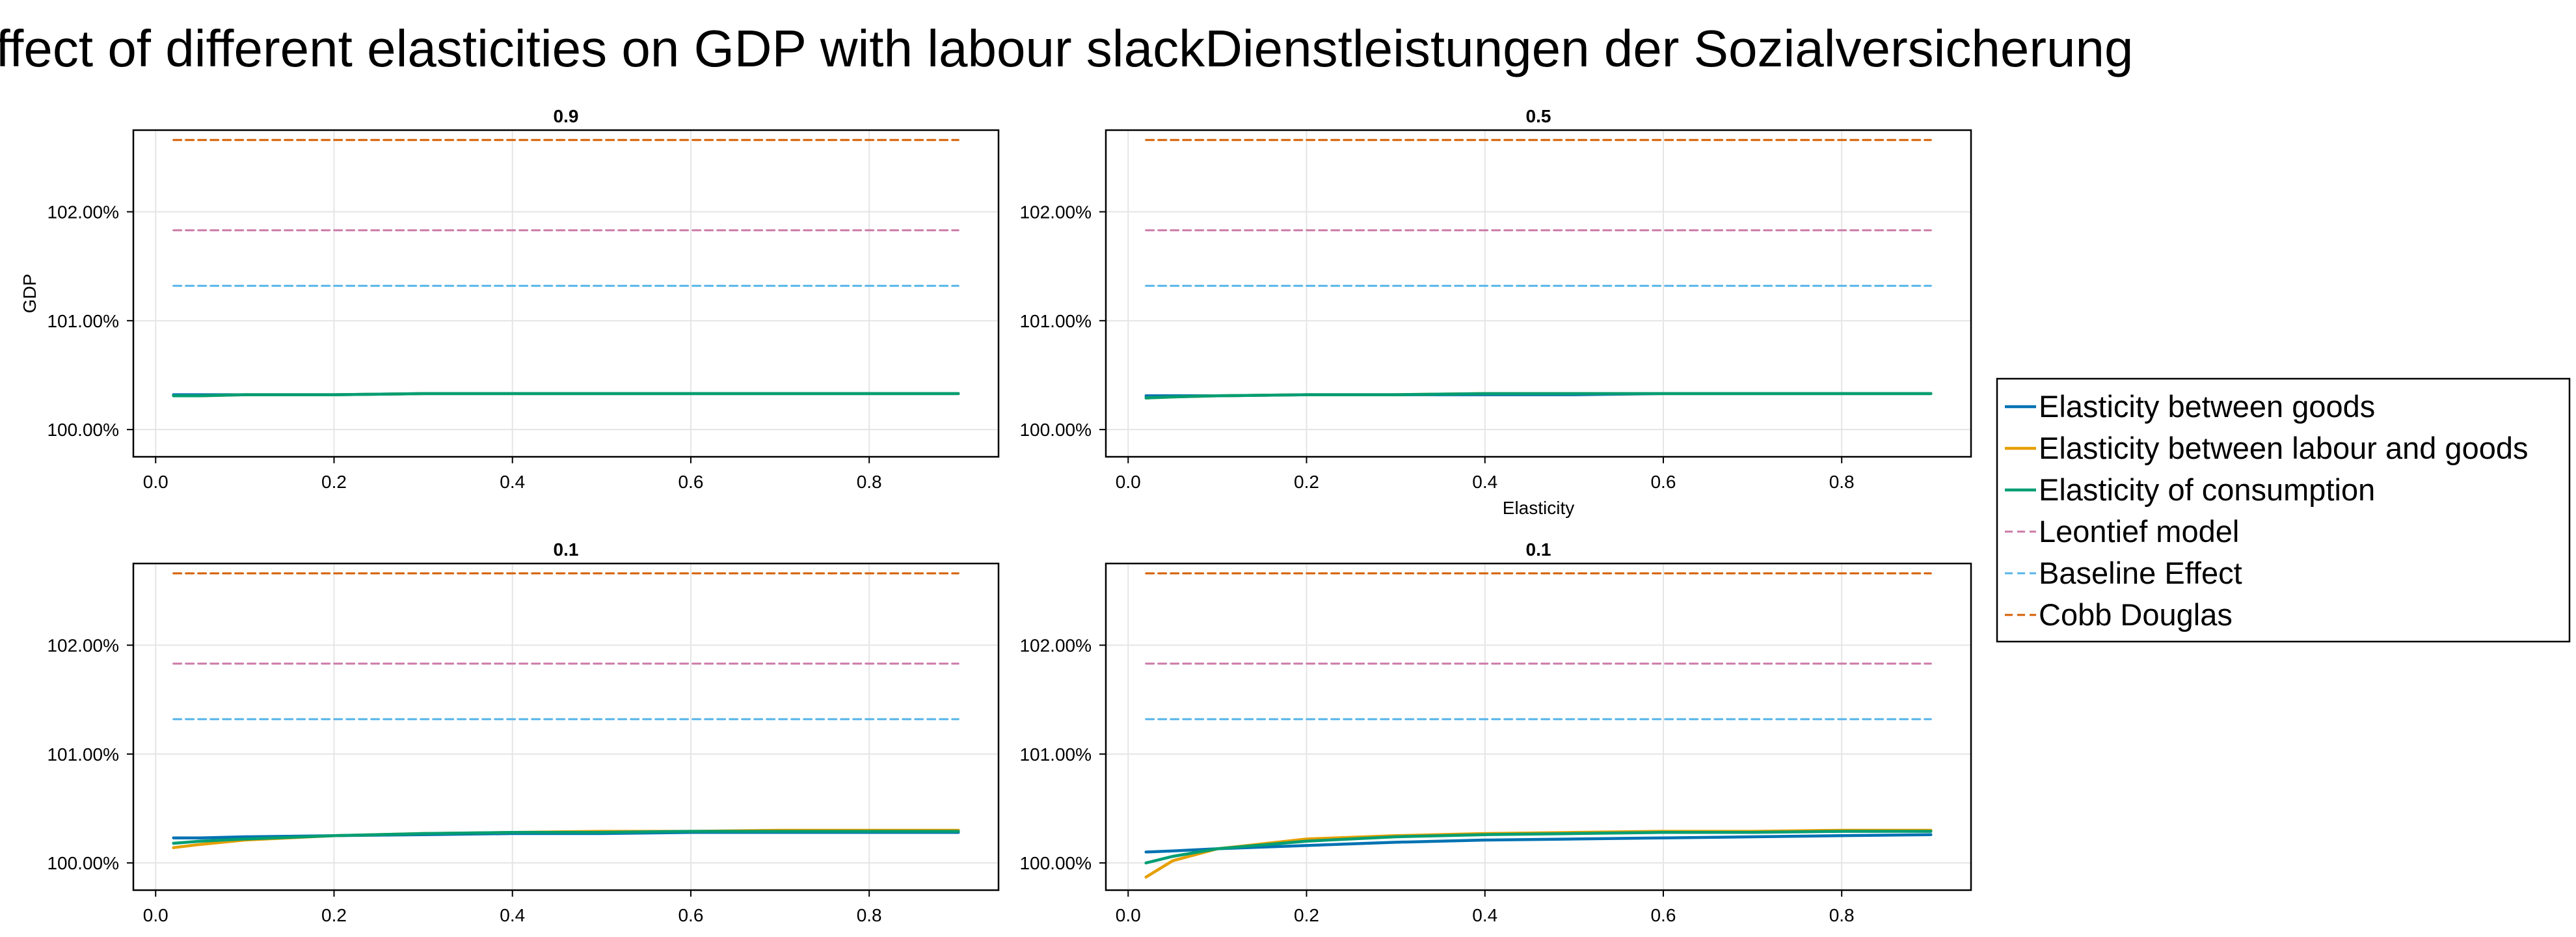 This screenshot has height=937, width=2576. What do you see at coordinates (2139, 531) in the screenshot?
I see `legend-label: Leontief model` at bounding box center [2139, 531].